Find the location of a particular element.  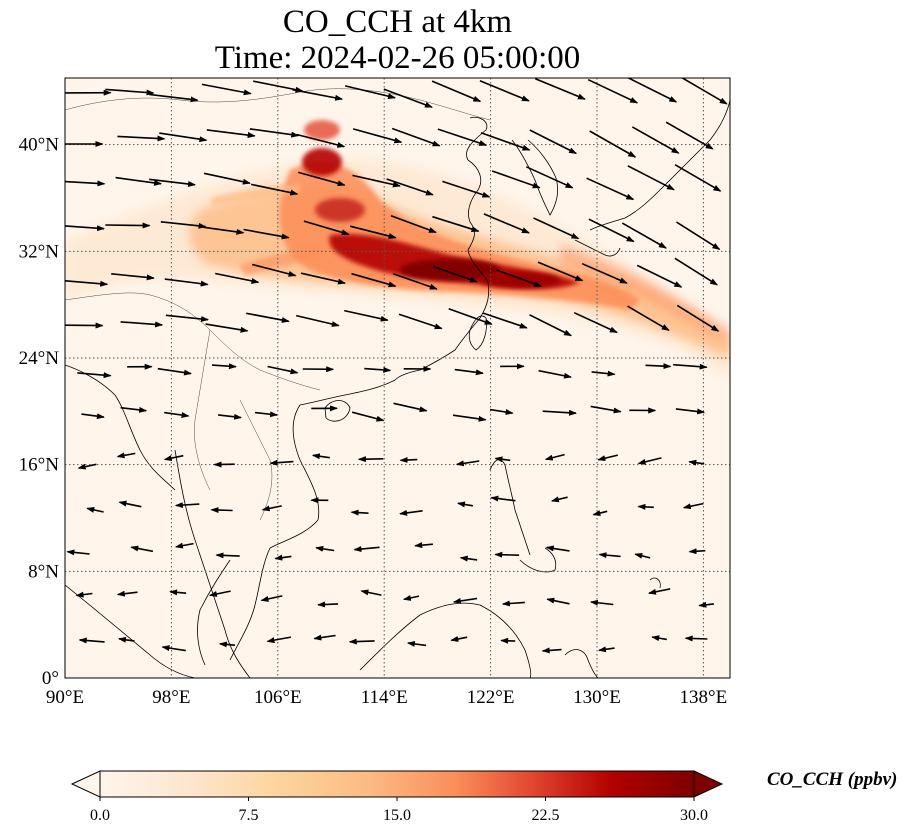

colorbar: 0.0 7.5 15.0 22.5 30.0 is located at coordinates (397, 797).